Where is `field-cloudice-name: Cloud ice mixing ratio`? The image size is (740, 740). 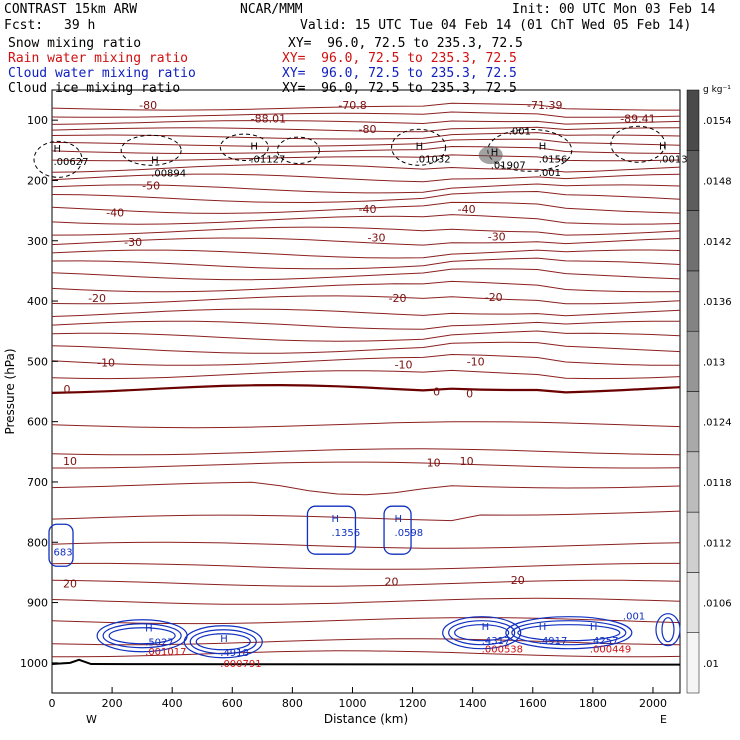 field-cloudice-name: Cloud ice mixing ratio is located at coordinates (94, 88).